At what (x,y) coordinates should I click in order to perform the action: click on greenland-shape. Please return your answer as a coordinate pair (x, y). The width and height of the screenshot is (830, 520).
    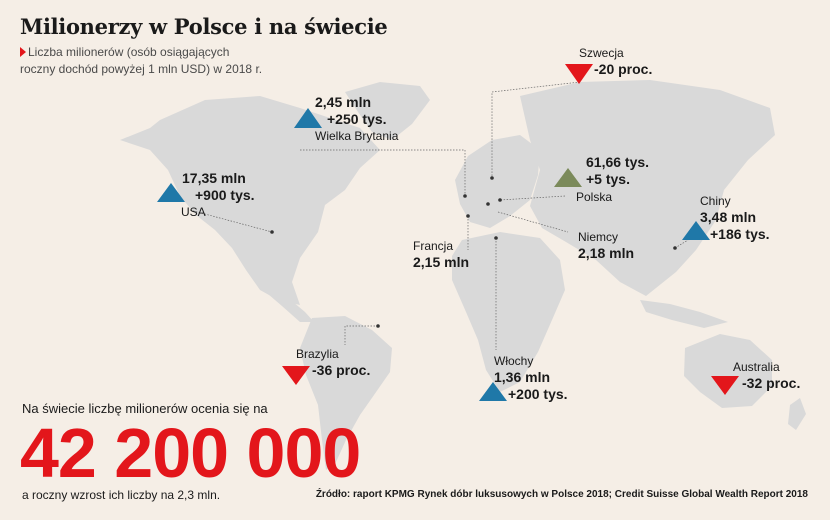
    Looking at the image, I should click on (387, 111).